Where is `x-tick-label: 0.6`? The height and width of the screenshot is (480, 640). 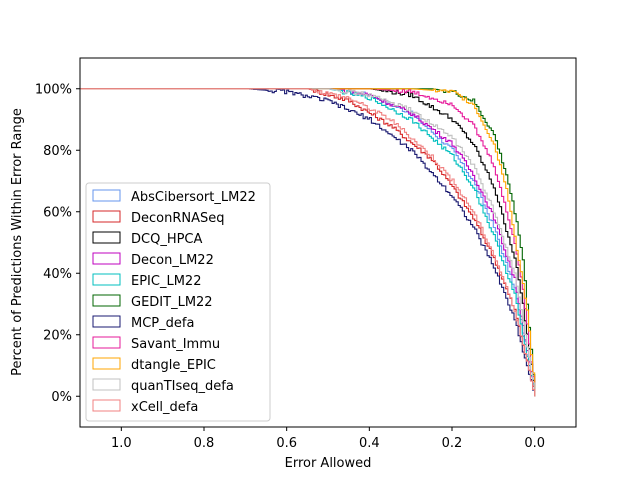
x-tick-label: 0.6 is located at coordinates (286, 443).